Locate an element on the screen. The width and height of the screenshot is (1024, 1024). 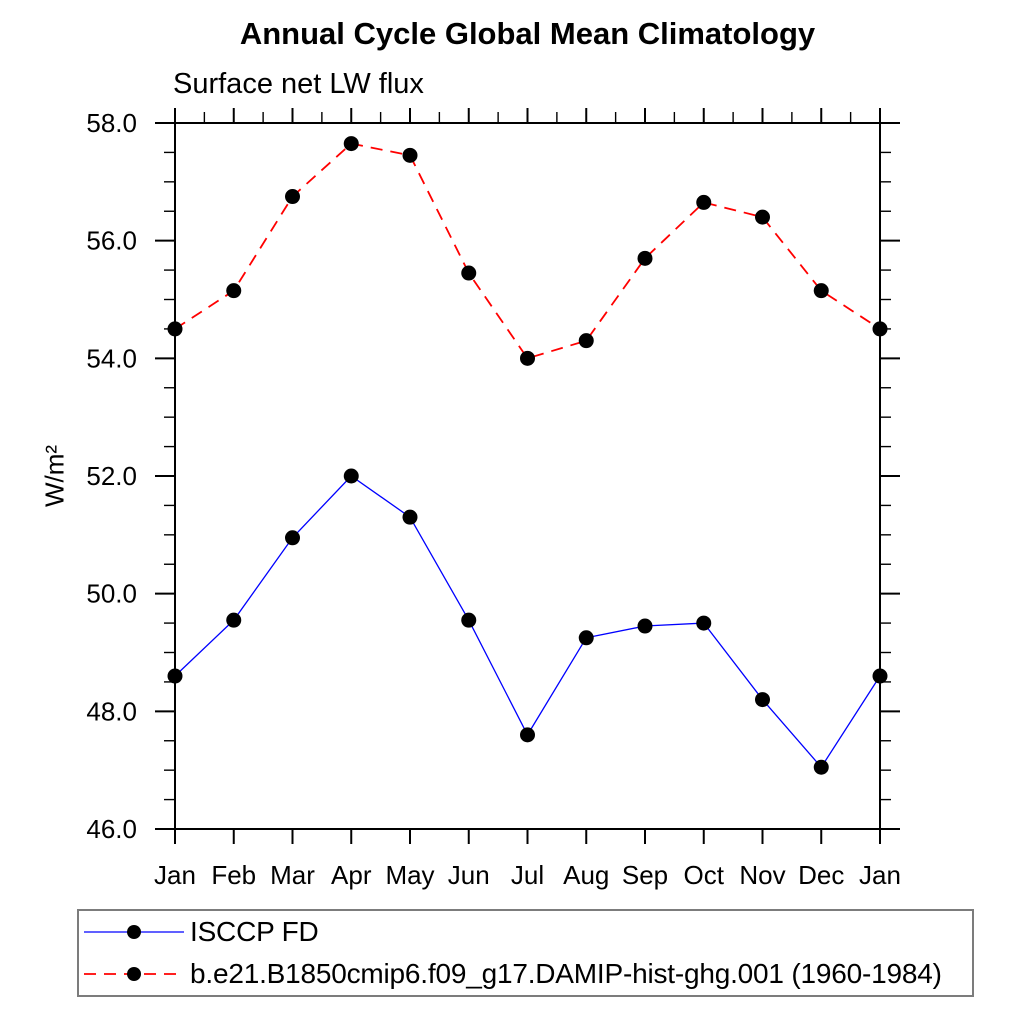
y-tick-label: 54.0 is located at coordinates (111, 358).